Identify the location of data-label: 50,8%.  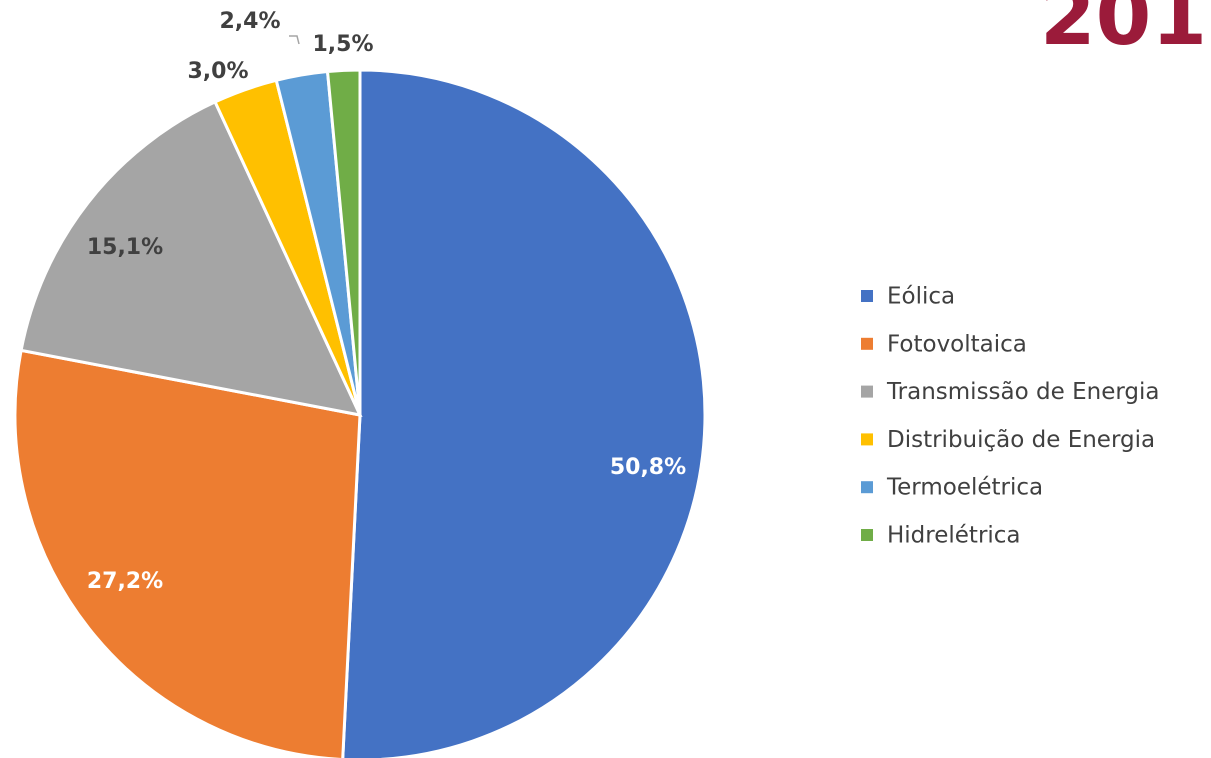
(648, 467).